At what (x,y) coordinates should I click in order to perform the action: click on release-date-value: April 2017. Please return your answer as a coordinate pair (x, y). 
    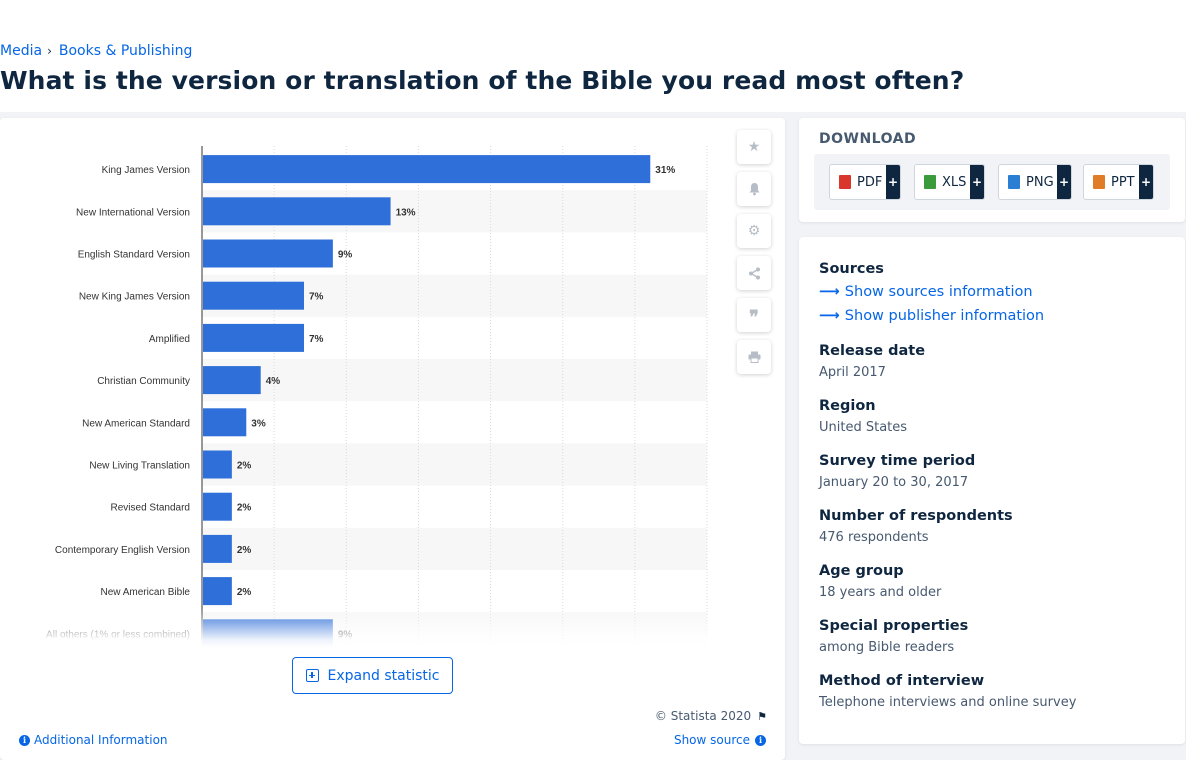
    Looking at the image, I should click on (852, 372).